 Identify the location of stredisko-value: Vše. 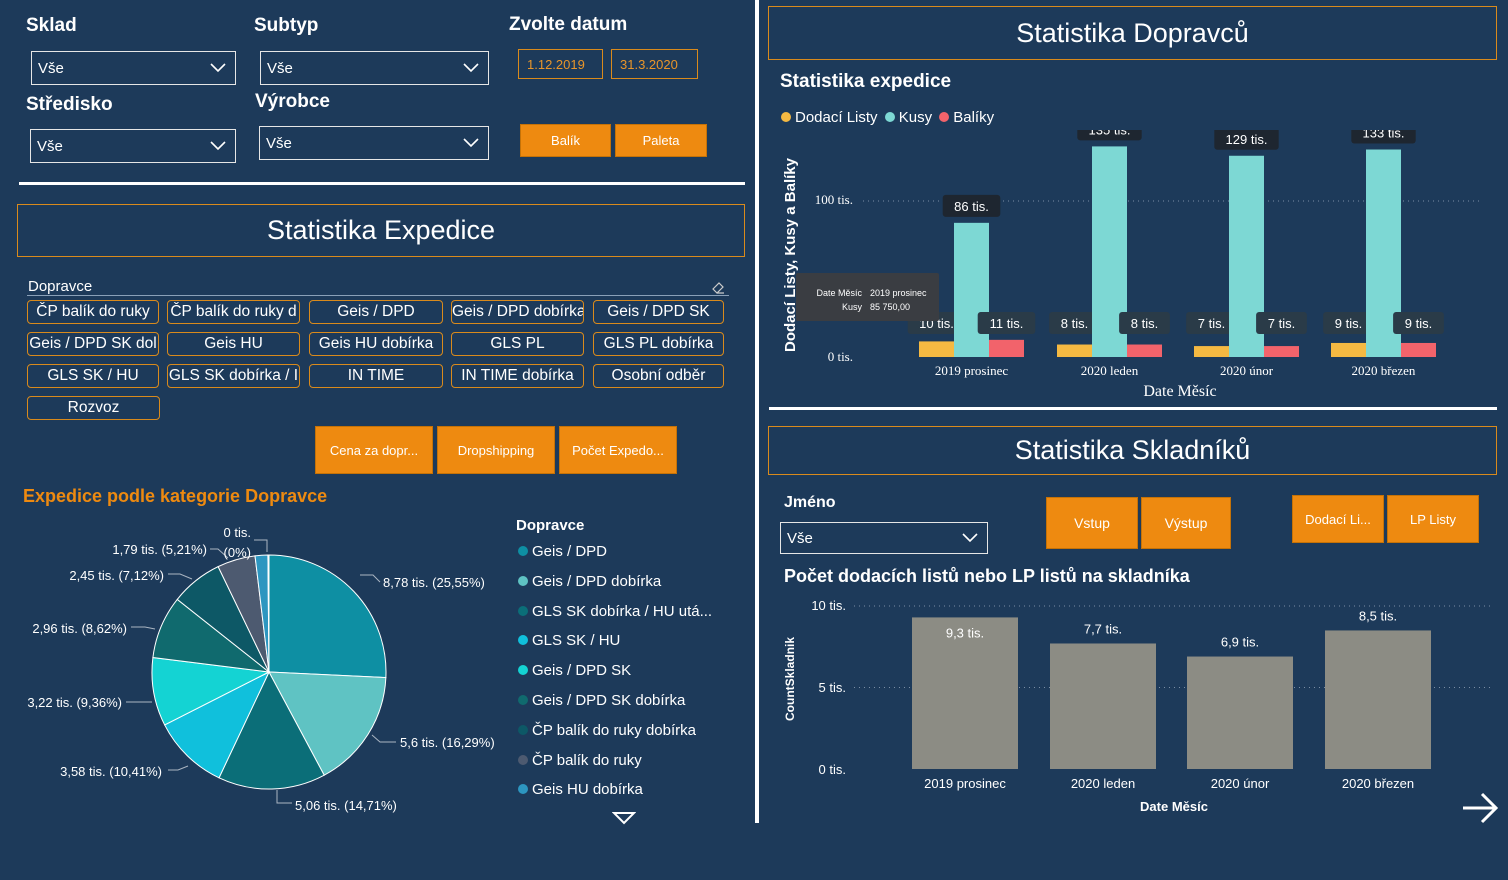
(50, 146).